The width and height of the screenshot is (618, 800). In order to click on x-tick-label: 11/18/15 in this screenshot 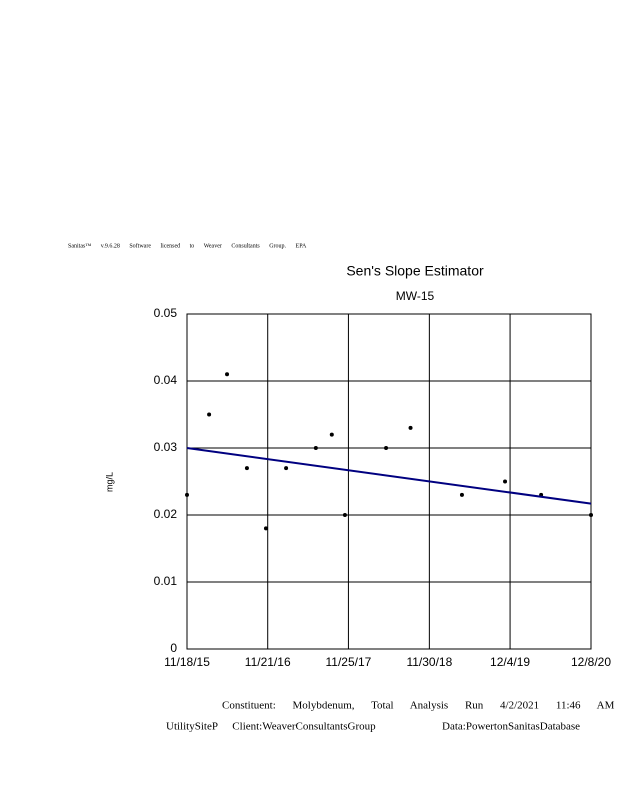, I will do `click(187, 662)`.